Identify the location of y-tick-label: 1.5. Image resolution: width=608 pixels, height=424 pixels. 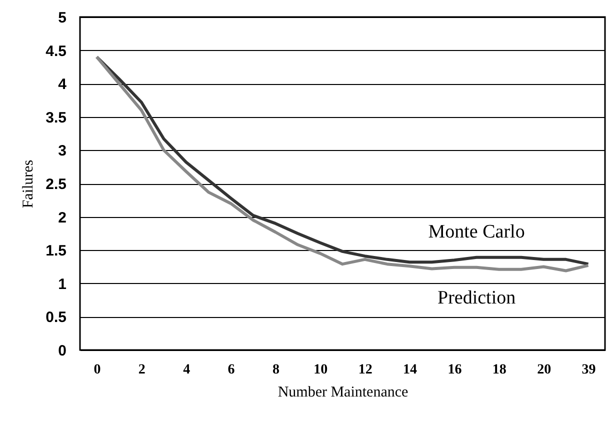
(56, 251).